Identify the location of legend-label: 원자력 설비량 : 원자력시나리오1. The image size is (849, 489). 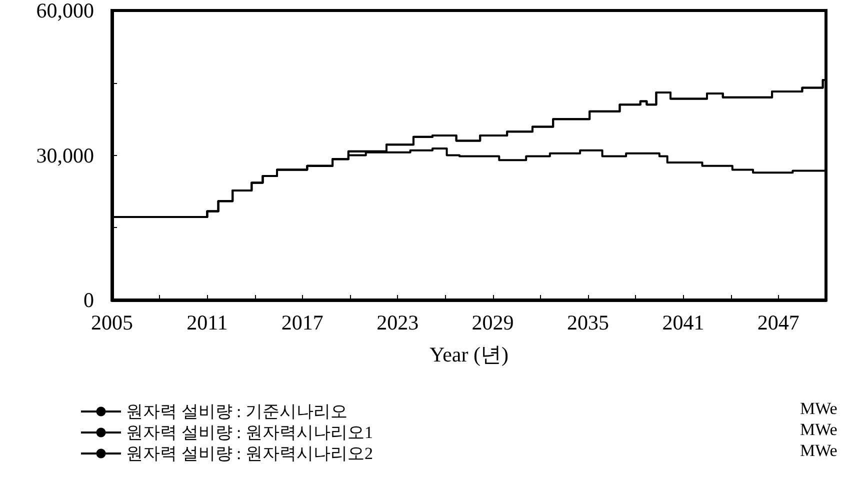
(249, 432).